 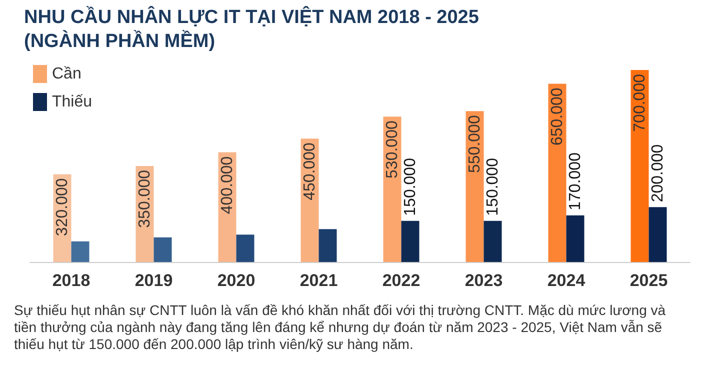 What do you see at coordinates (557, 117) in the screenshot?
I see `data-label: 650.000` at bounding box center [557, 117].